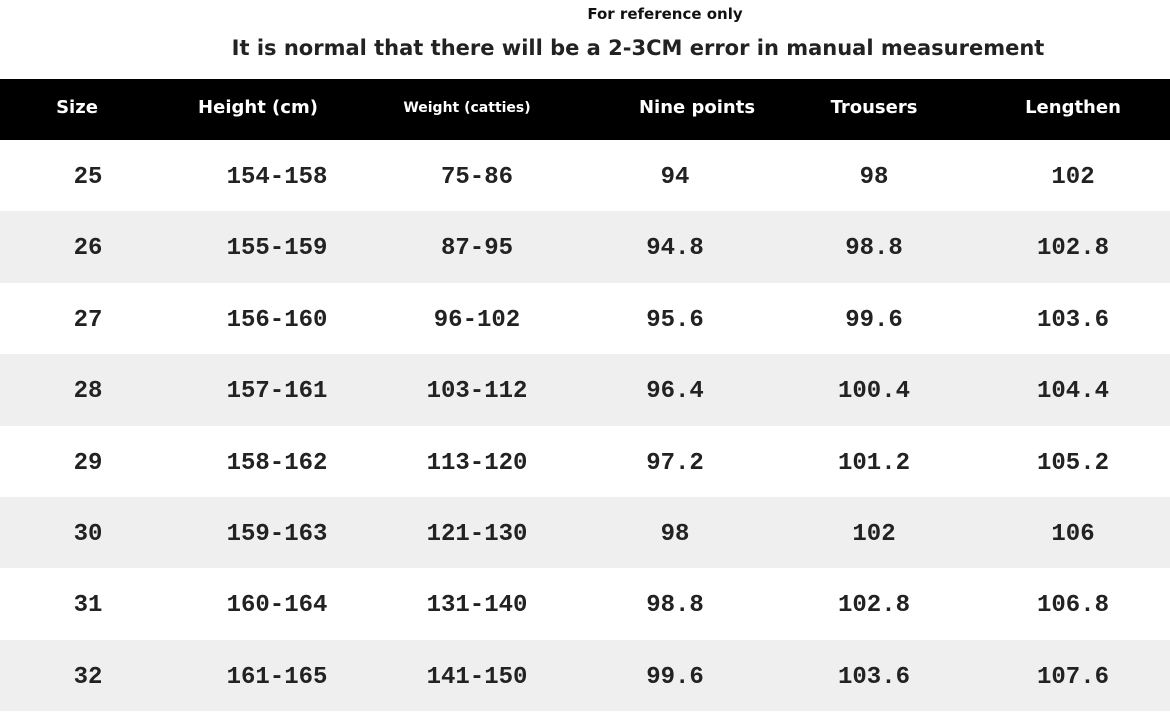  I want to click on table-cell: 107.6, so click(1072, 677).